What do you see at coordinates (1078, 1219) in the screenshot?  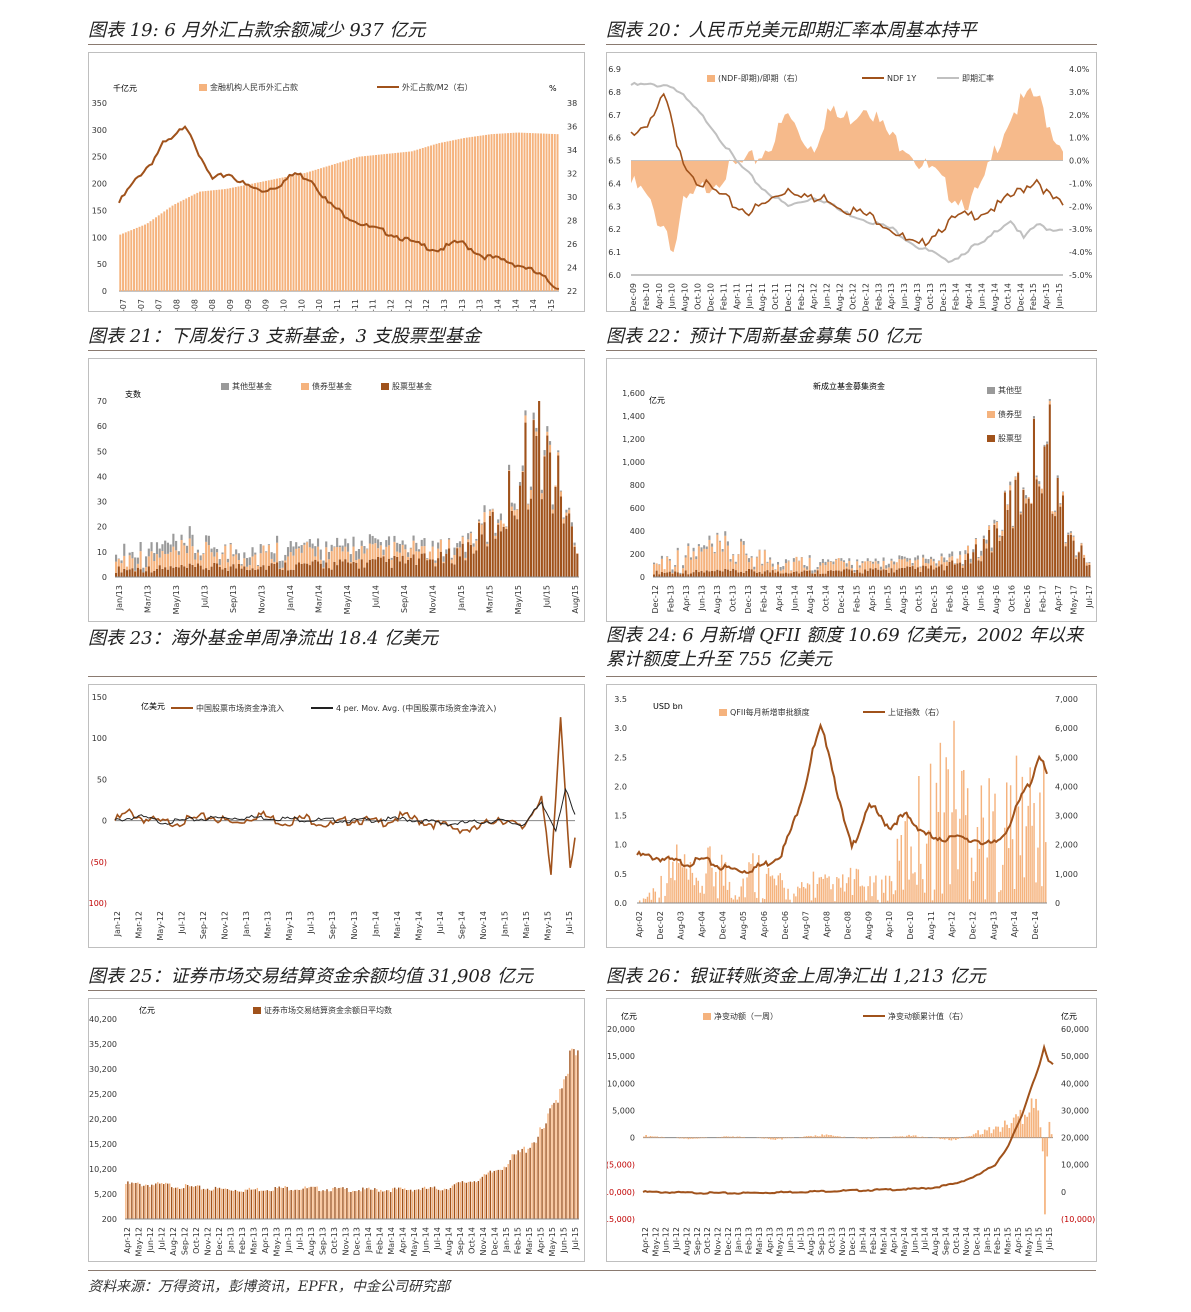 I see `y-tick-label: (10,000)` at bounding box center [1078, 1219].